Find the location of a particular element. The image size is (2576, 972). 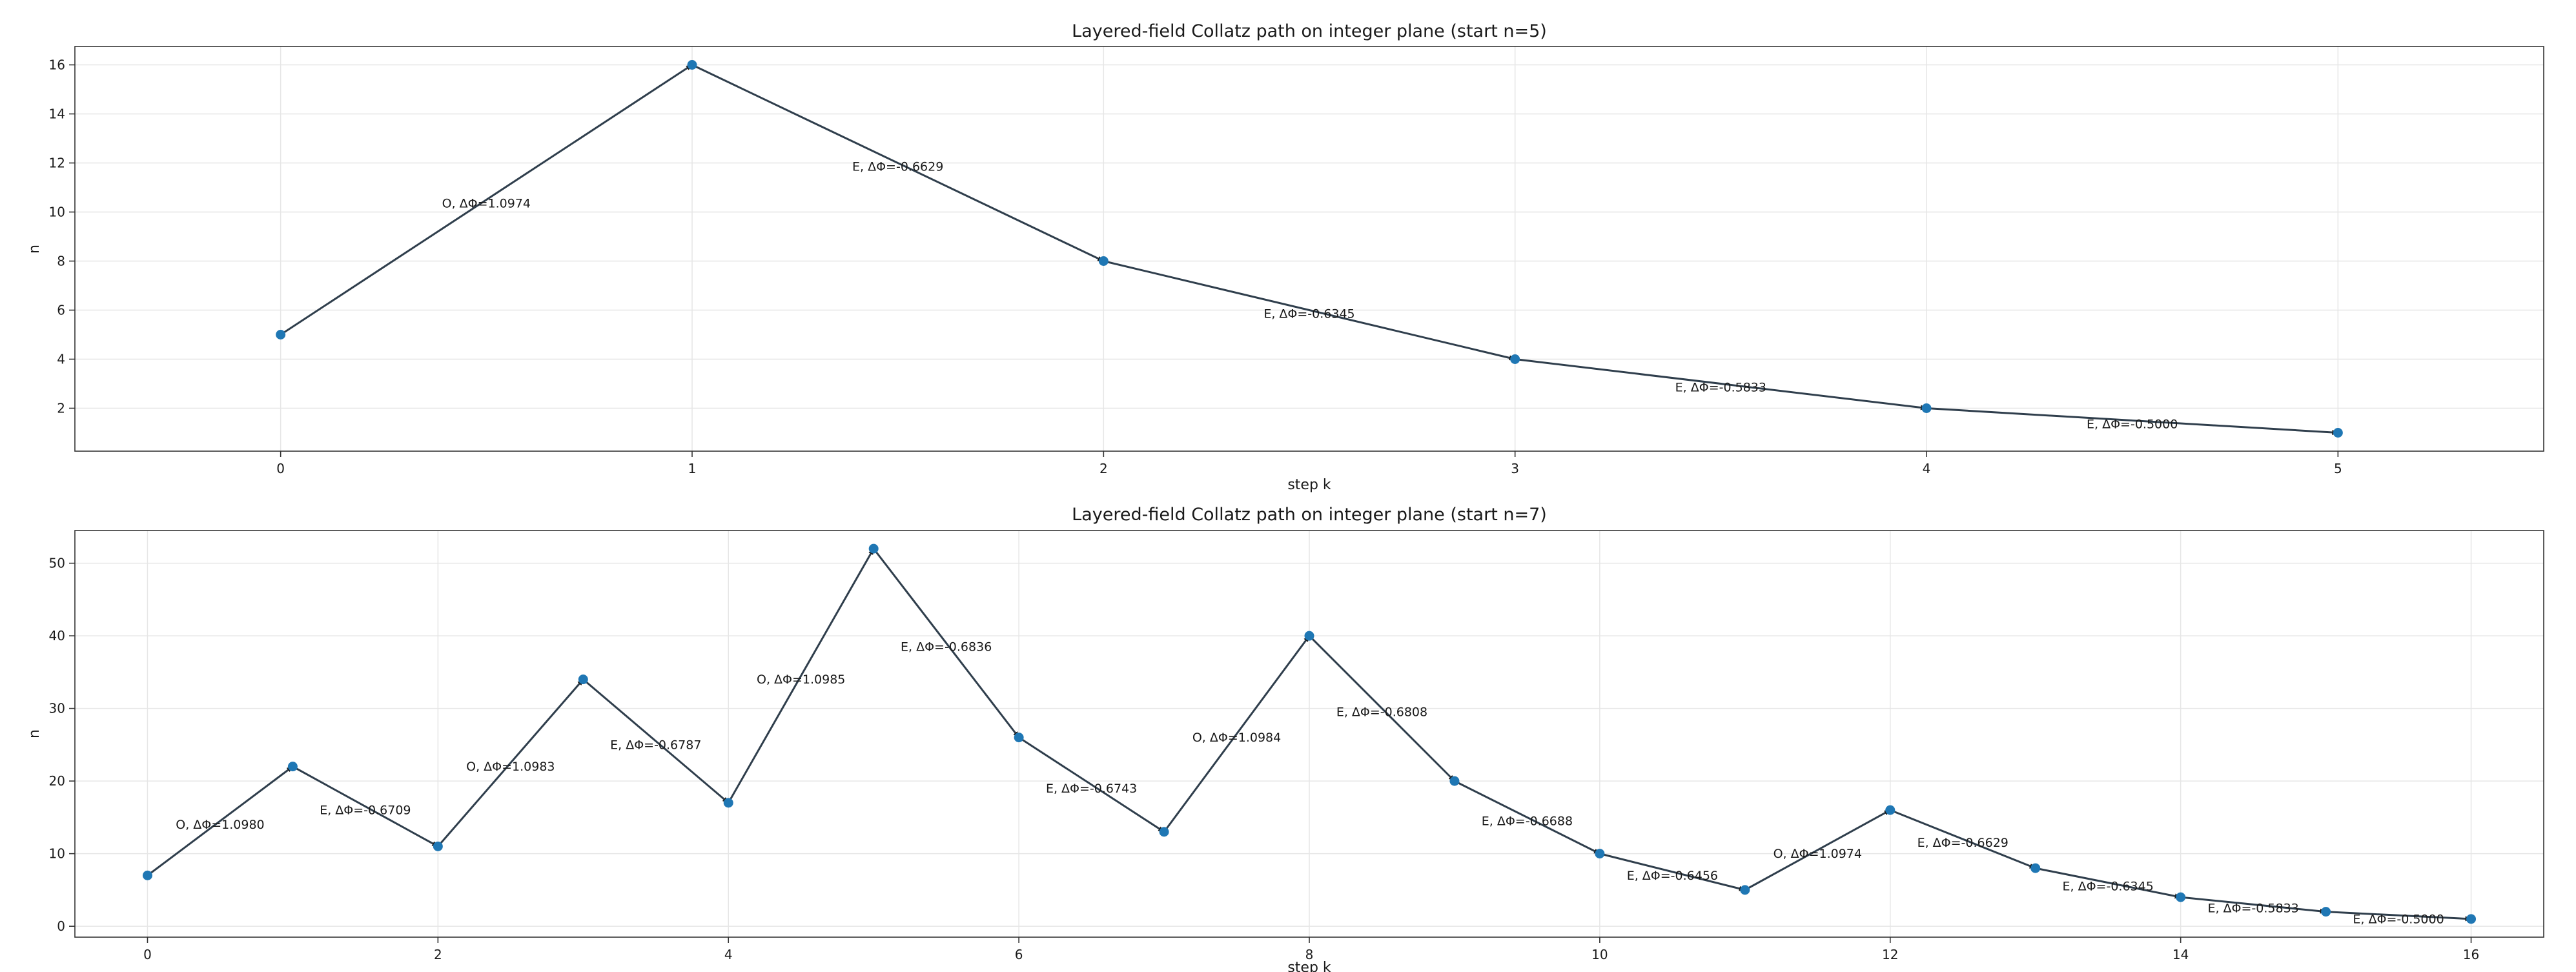

y-tick-label: 0 is located at coordinates (61, 926).